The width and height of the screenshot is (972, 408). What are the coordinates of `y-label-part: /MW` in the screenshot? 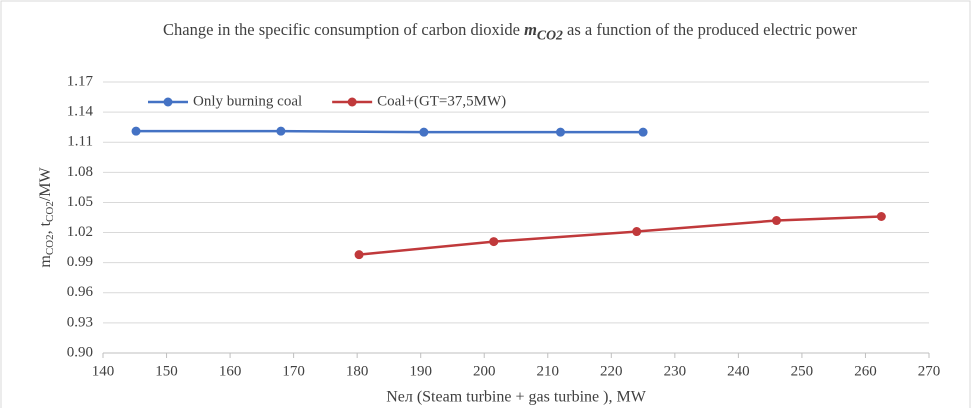 It's located at (45, 183).